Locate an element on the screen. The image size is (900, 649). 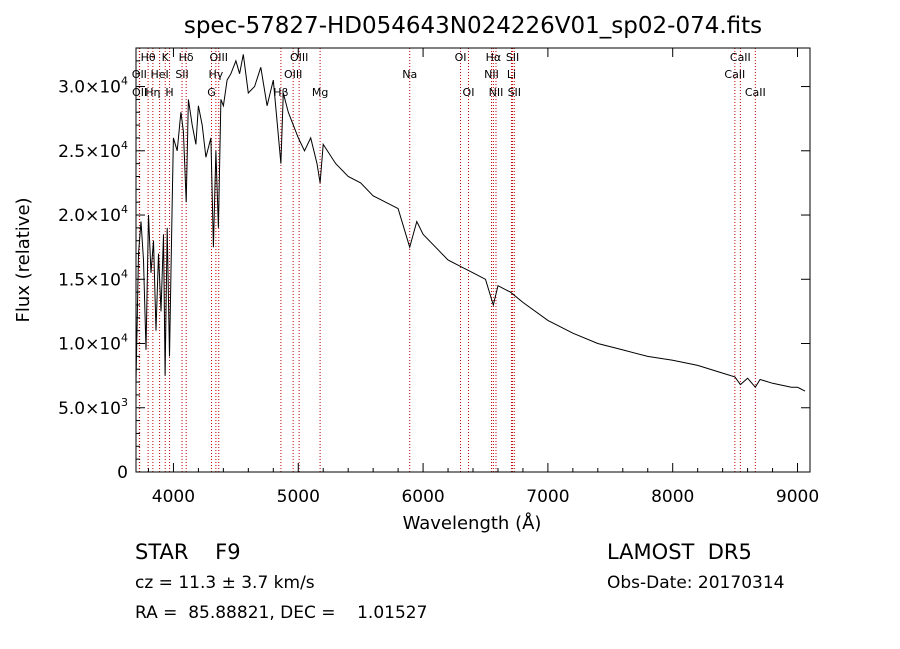
redshift-info: cz = 11.3 ± 3.7 km/s is located at coordinates (225, 583).